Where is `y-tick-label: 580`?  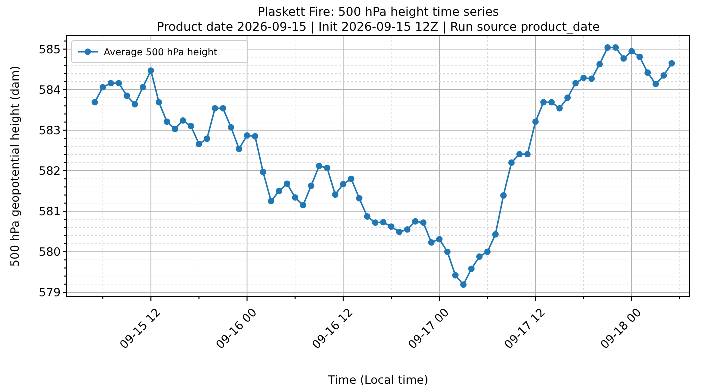 y-tick-label: 580 is located at coordinates (50, 252).